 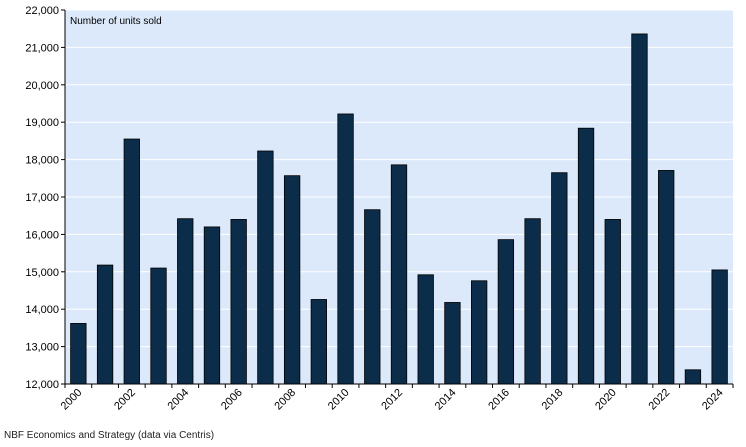 What do you see at coordinates (399, 274) in the screenshot?
I see `bar-2012` at bounding box center [399, 274].